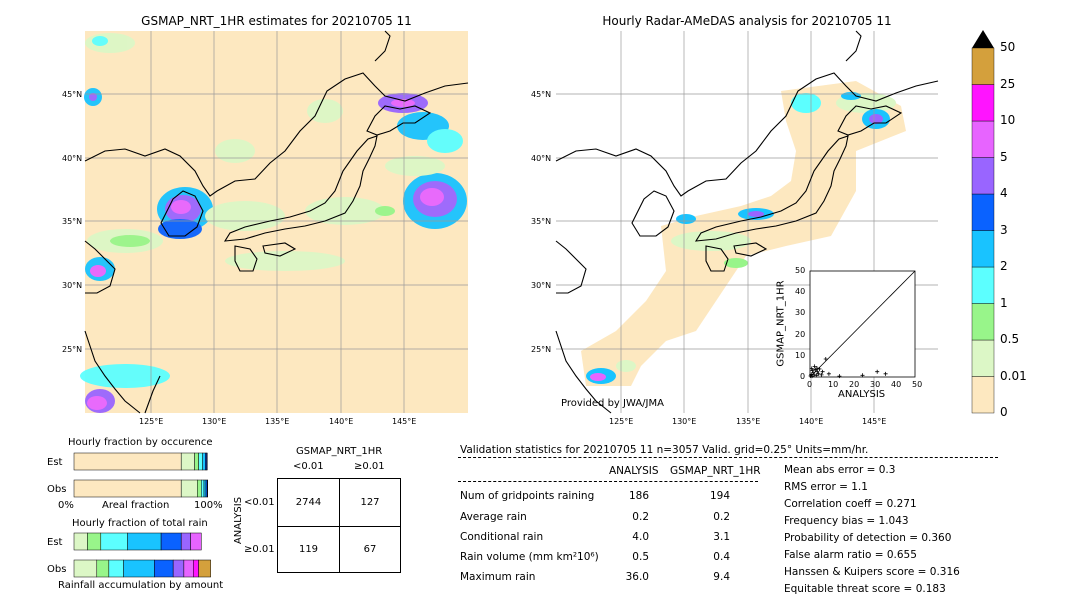 The image size is (1080, 612). What do you see at coordinates (72, 158) in the screenshot?
I see `left-lat-label: 40°N` at bounding box center [72, 158].